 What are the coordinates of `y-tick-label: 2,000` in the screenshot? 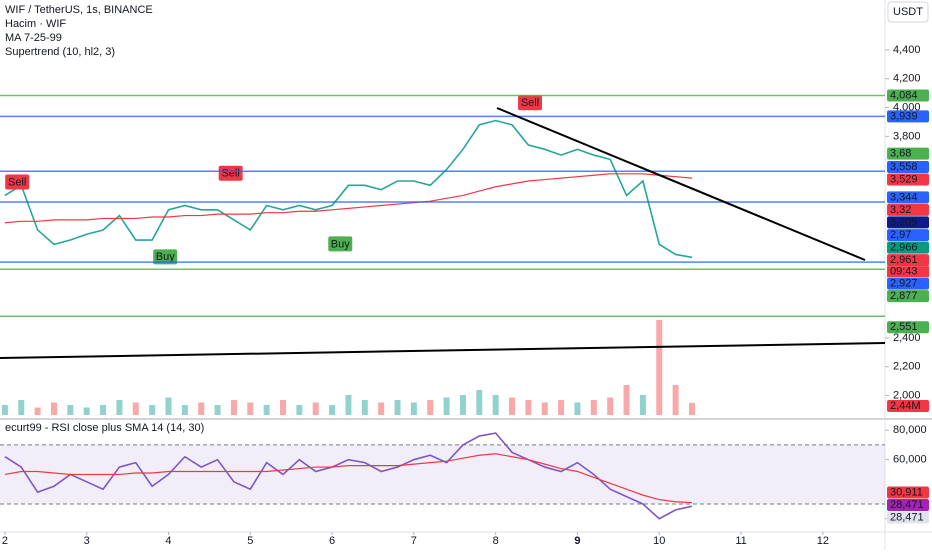 It's located at (907, 395).